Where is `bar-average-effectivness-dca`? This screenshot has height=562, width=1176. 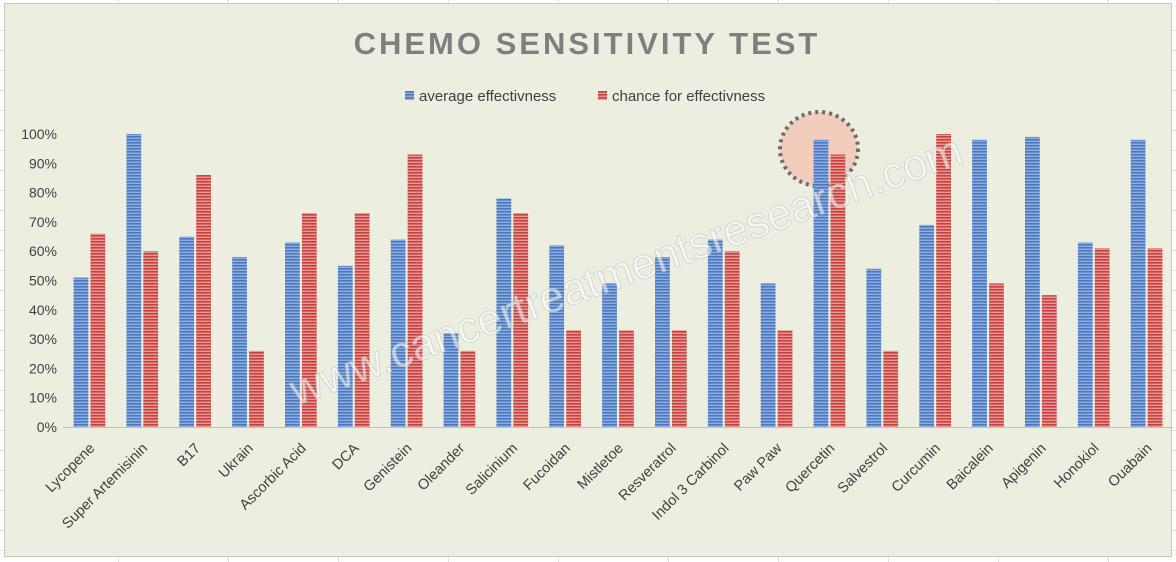
bar-average-effectivness-dca is located at coordinates (345, 346).